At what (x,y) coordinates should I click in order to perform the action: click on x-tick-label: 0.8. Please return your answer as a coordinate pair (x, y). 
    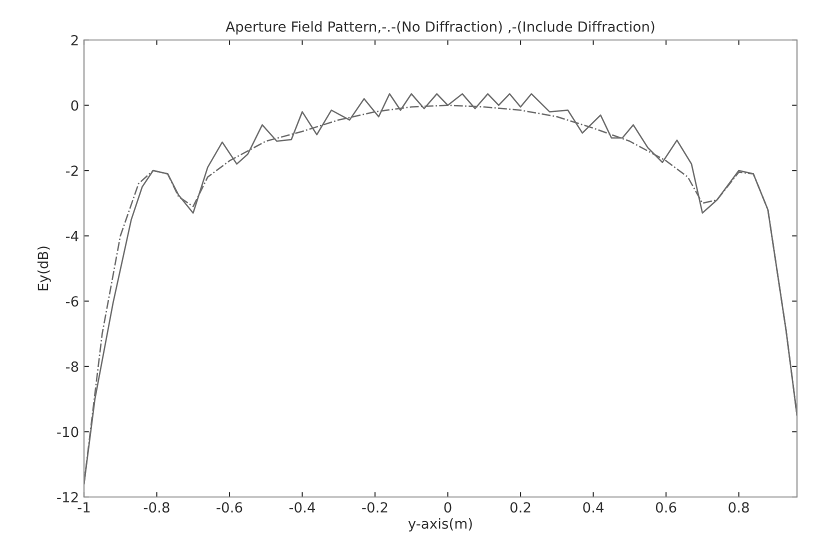
    Looking at the image, I should click on (738, 507).